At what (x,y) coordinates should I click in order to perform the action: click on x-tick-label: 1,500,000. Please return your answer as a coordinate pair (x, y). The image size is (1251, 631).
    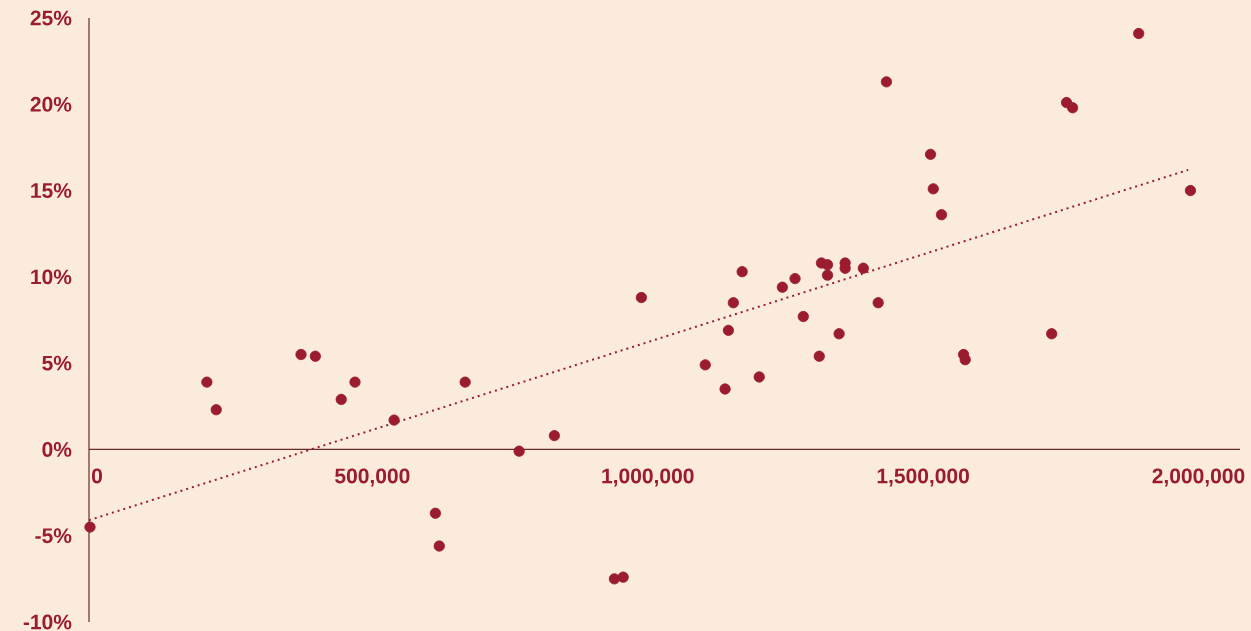
    Looking at the image, I should click on (923, 477).